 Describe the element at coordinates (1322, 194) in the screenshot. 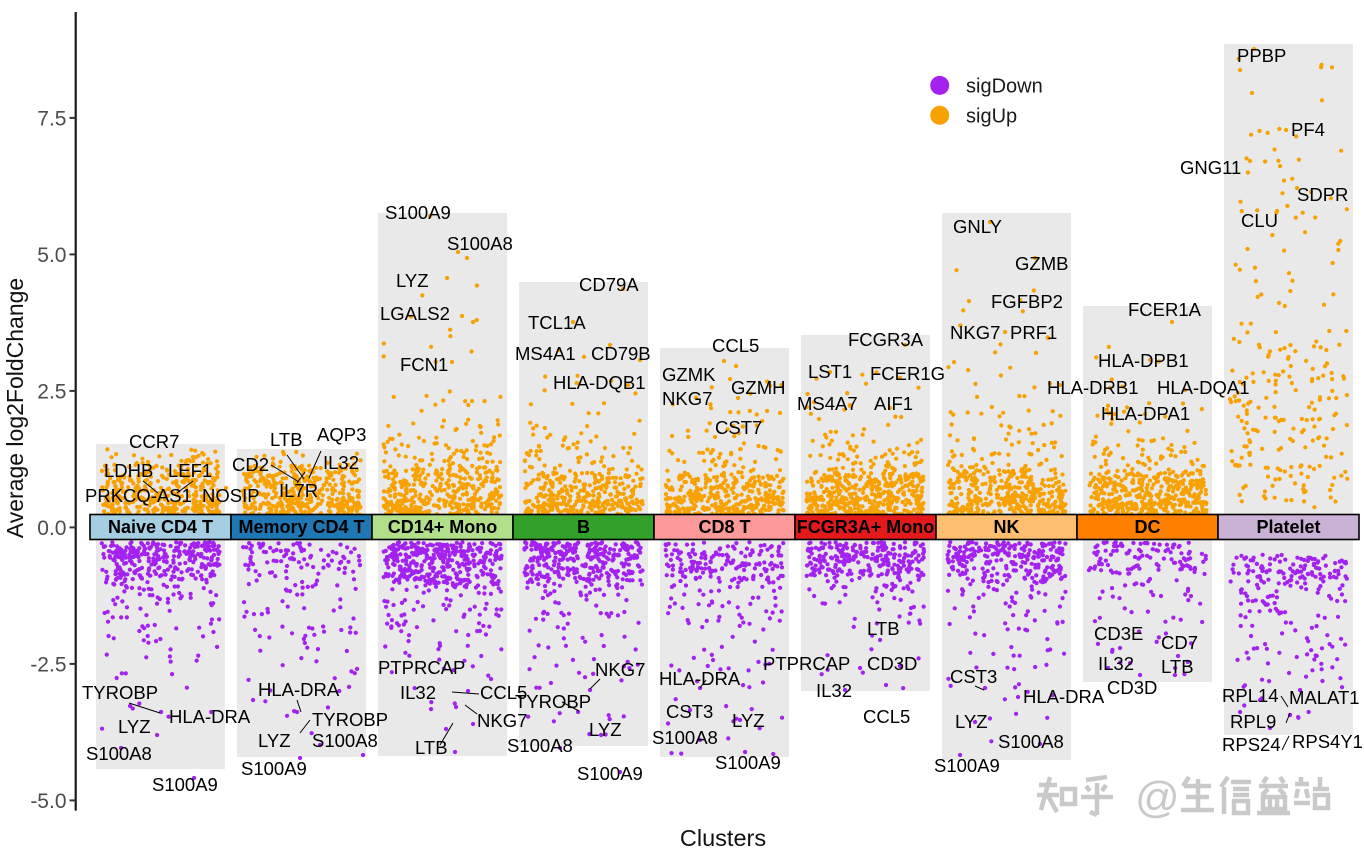

I see `svg-text: SDPR` at that location.